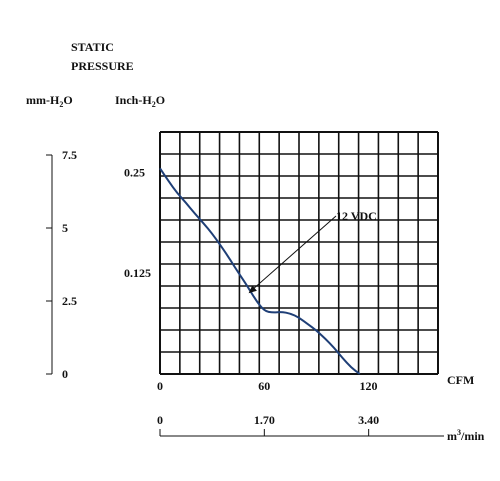 The image size is (500, 481). Describe the element at coordinates (368, 420) in the screenshot. I see `m3-axis-tick-label: 3.40` at that location.